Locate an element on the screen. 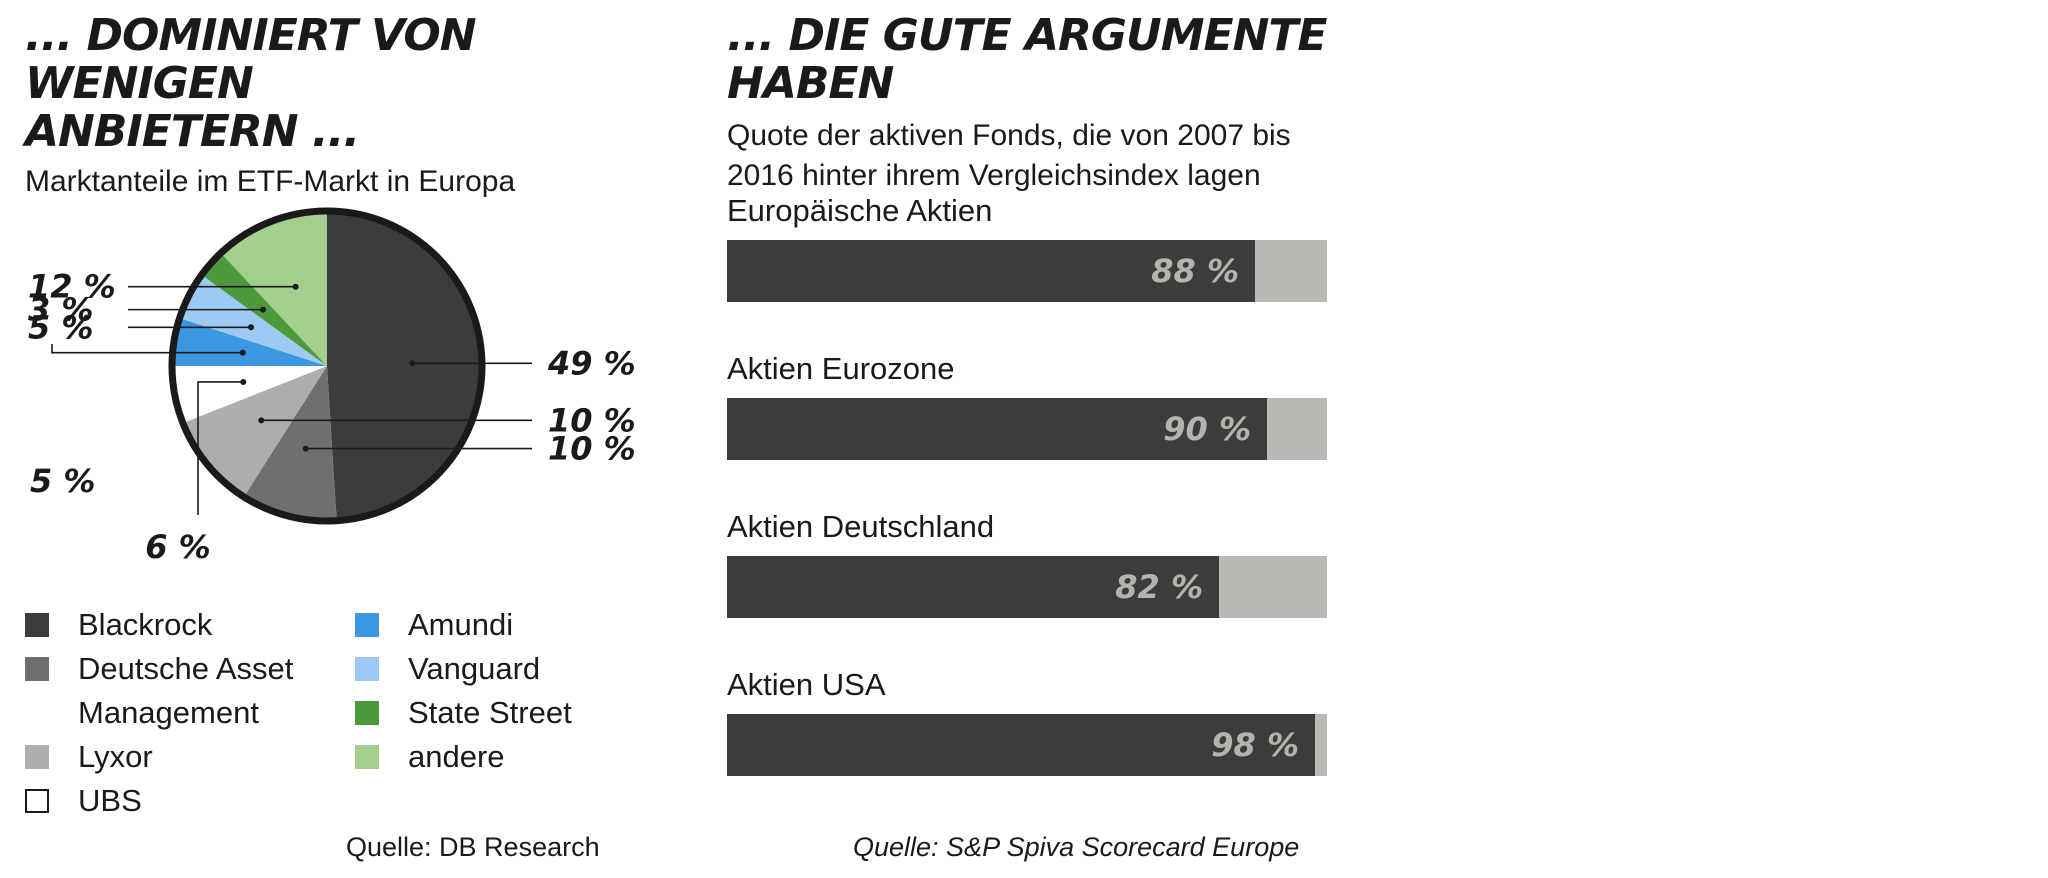 The width and height of the screenshot is (2048, 878). pie-chart-subtitle: Marktanteile im ETF-Markt in Europa is located at coordinates (270, 181).